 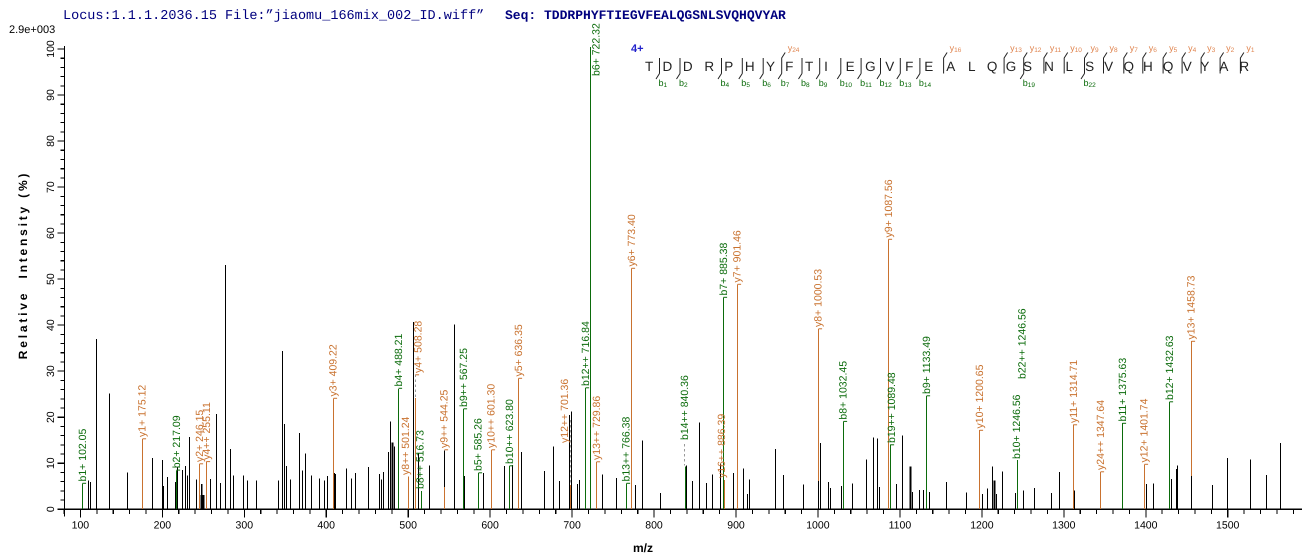 I want to click on svg-text: y16++ 886.39, so click(x=722, y=446).